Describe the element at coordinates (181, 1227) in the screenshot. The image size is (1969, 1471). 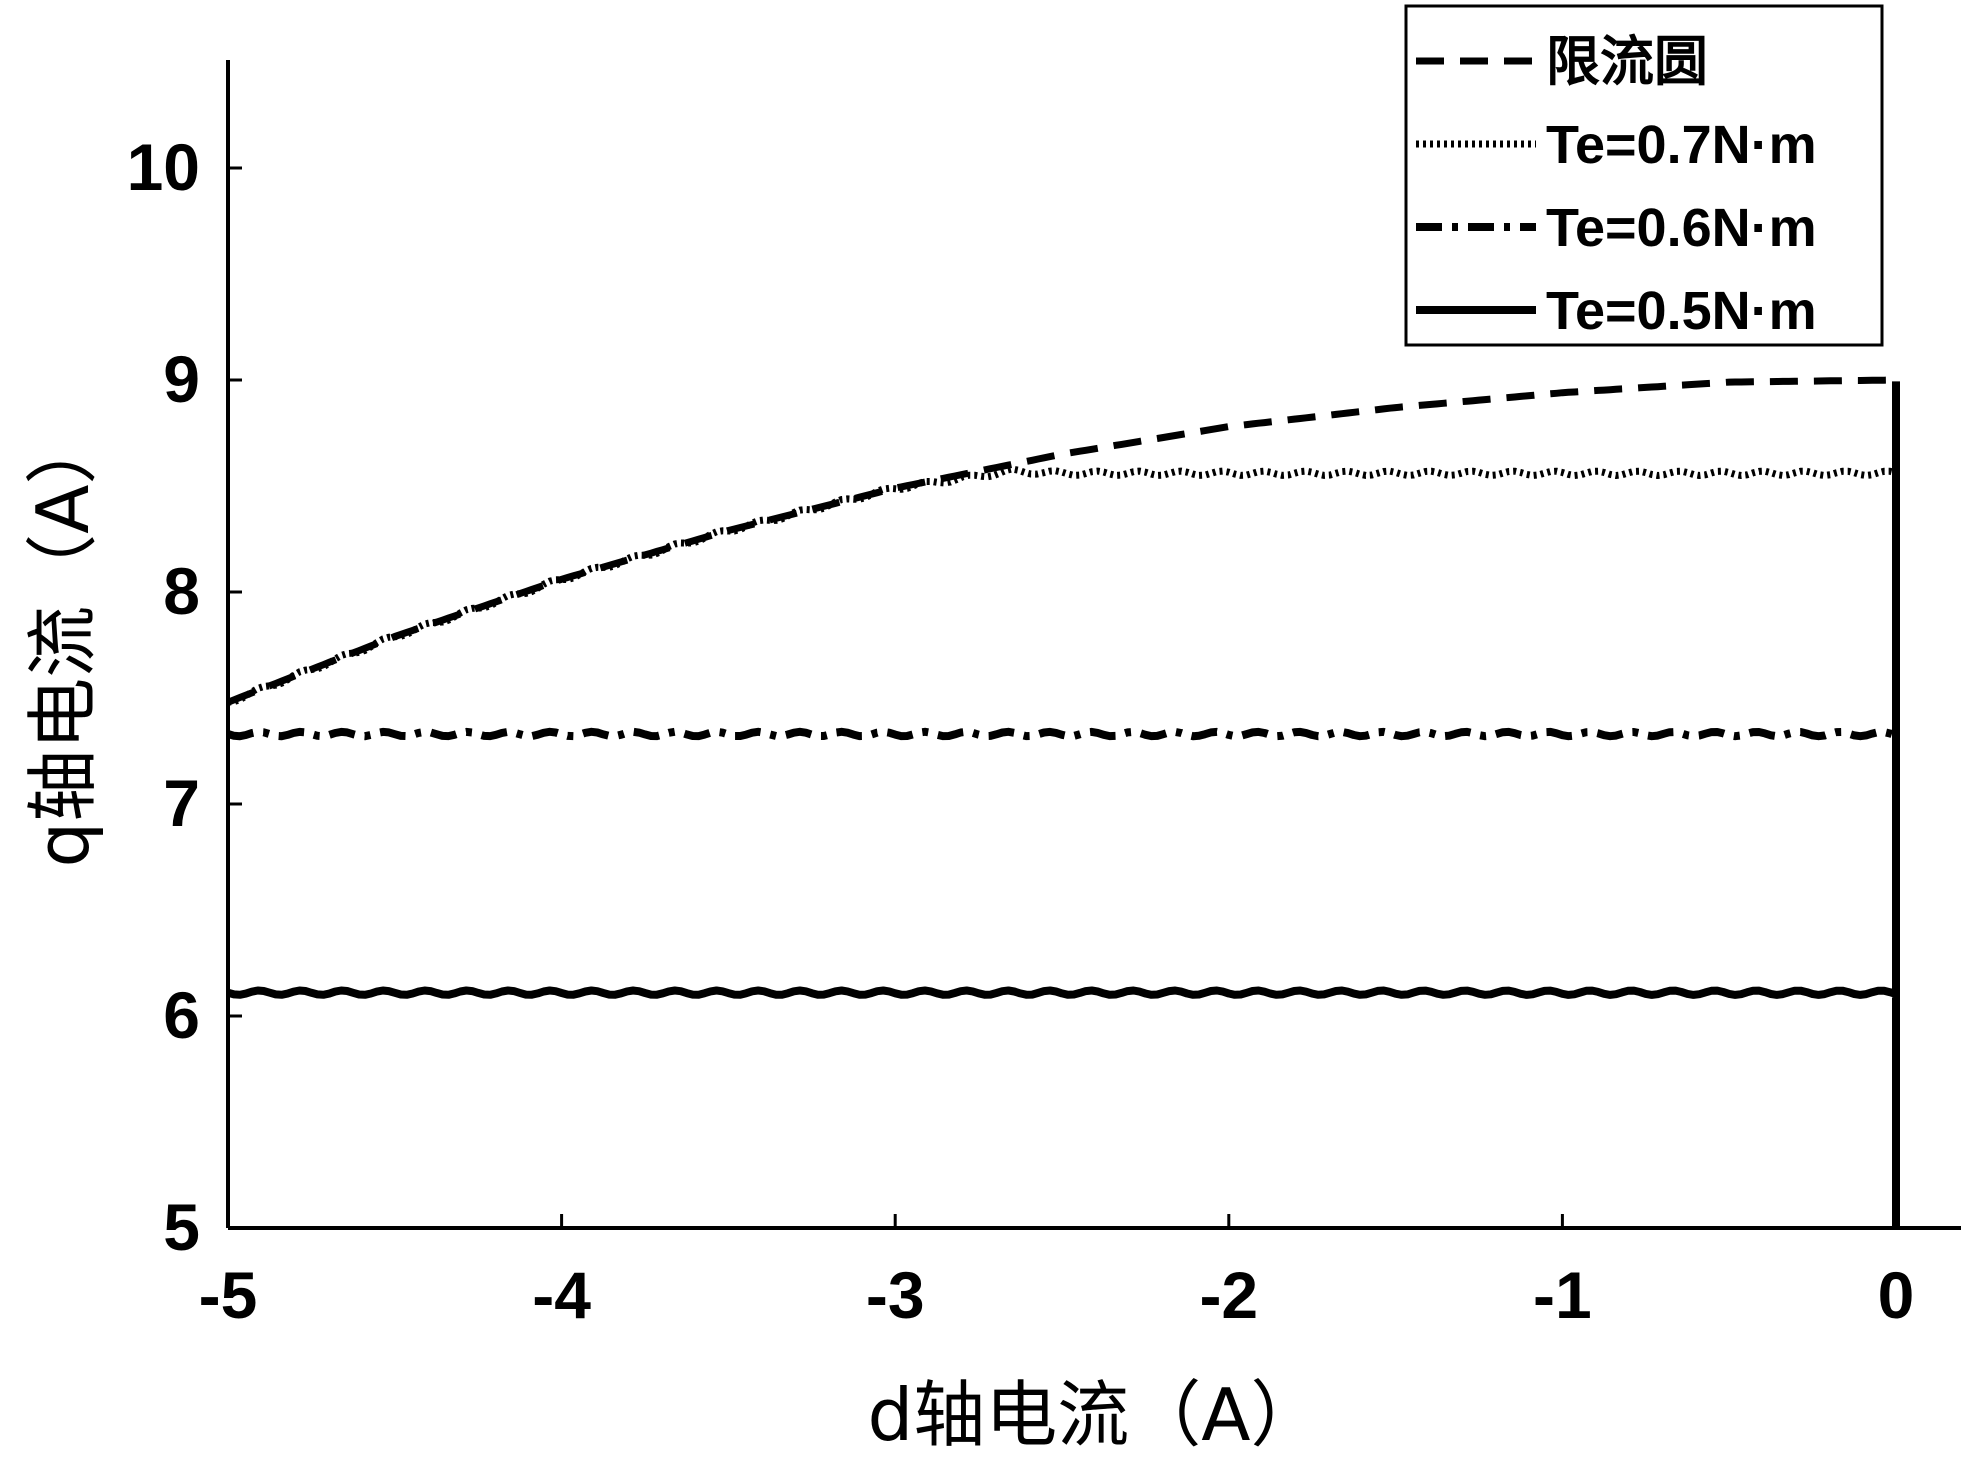
I see `y-tick-label: 5` at that location.